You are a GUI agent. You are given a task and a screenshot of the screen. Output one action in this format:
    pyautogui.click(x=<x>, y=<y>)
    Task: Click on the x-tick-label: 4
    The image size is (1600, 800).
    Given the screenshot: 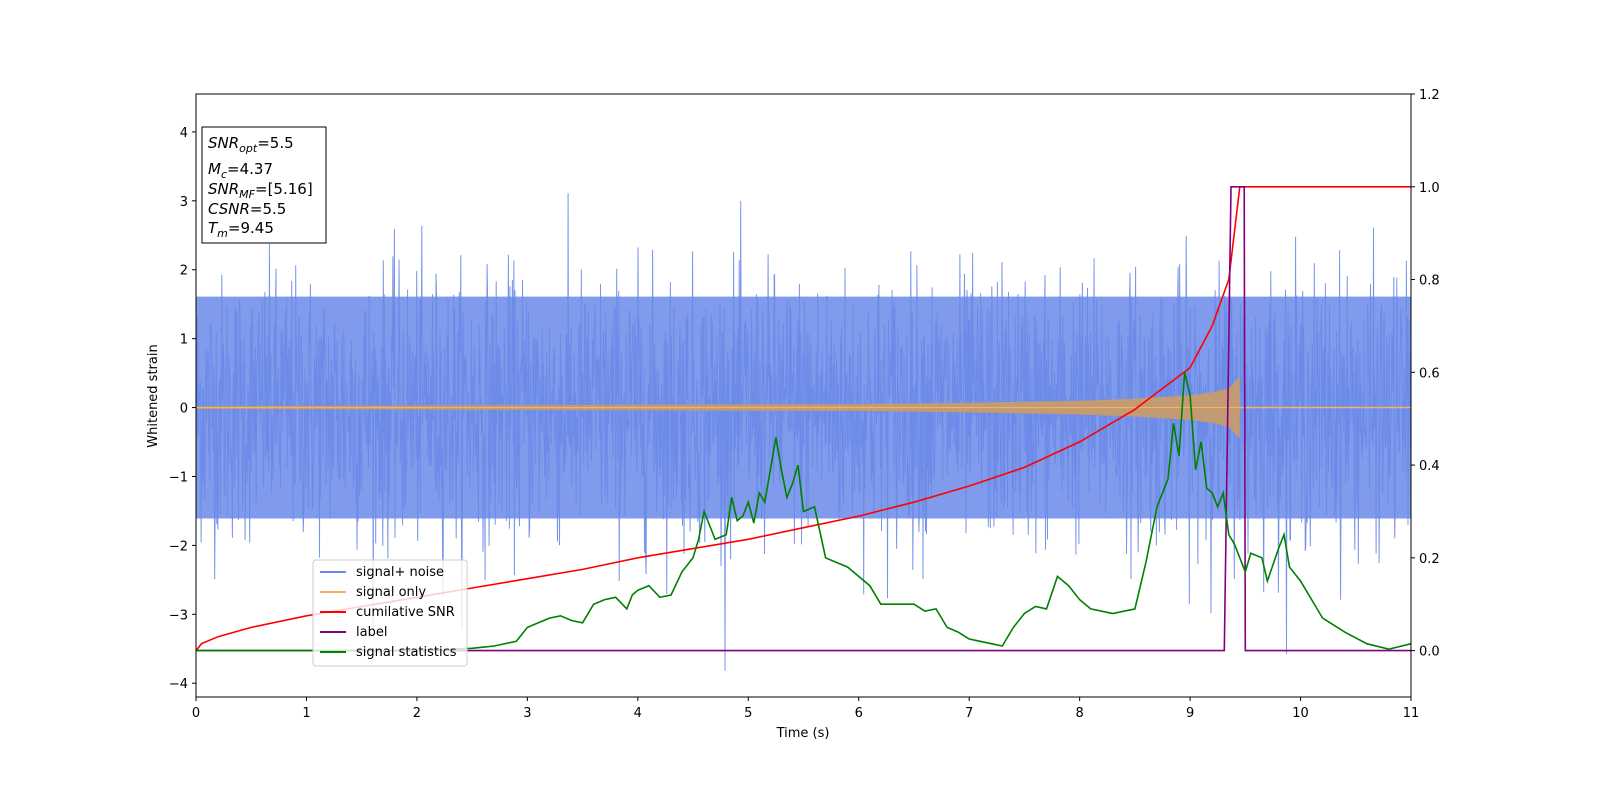 What is the action you would take?
    pyautogui.click(x=638, y=713)
    